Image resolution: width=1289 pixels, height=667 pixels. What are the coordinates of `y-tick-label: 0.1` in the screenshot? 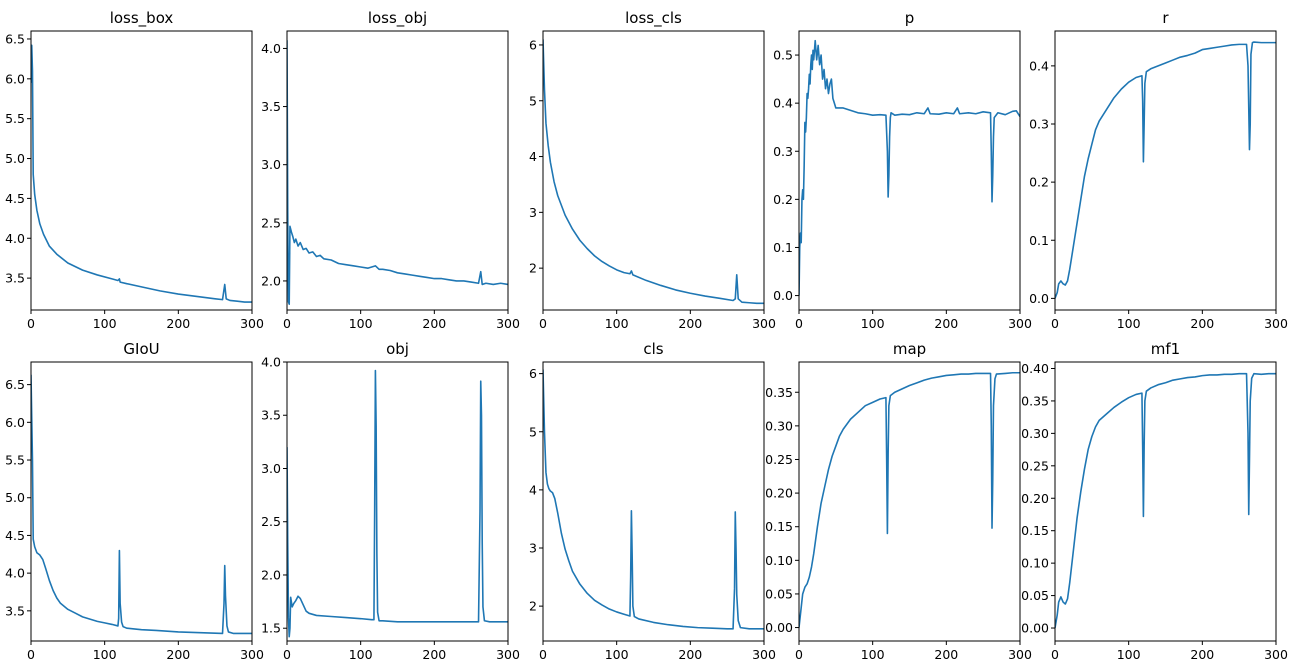 It's located at (783, 247).